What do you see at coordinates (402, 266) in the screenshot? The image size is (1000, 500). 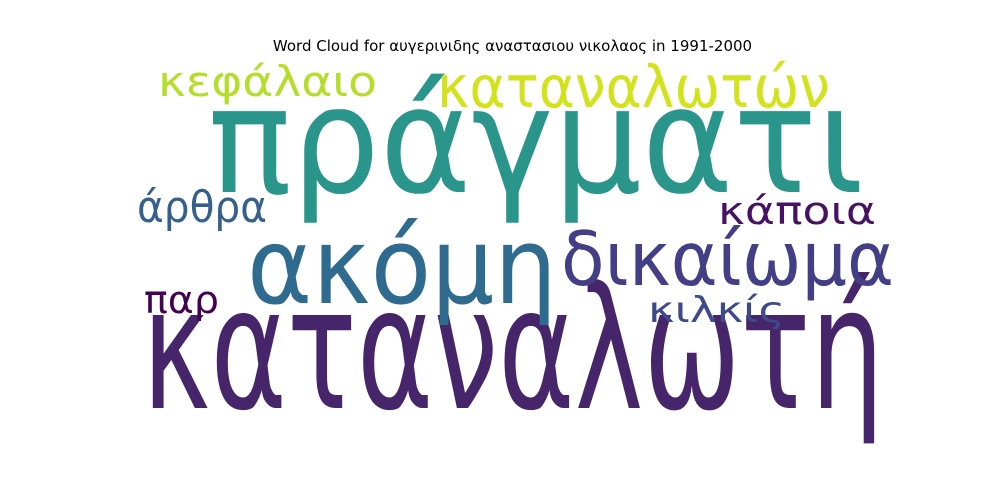 I see `word-3: ακόμη` at bounding box center [402, 266].